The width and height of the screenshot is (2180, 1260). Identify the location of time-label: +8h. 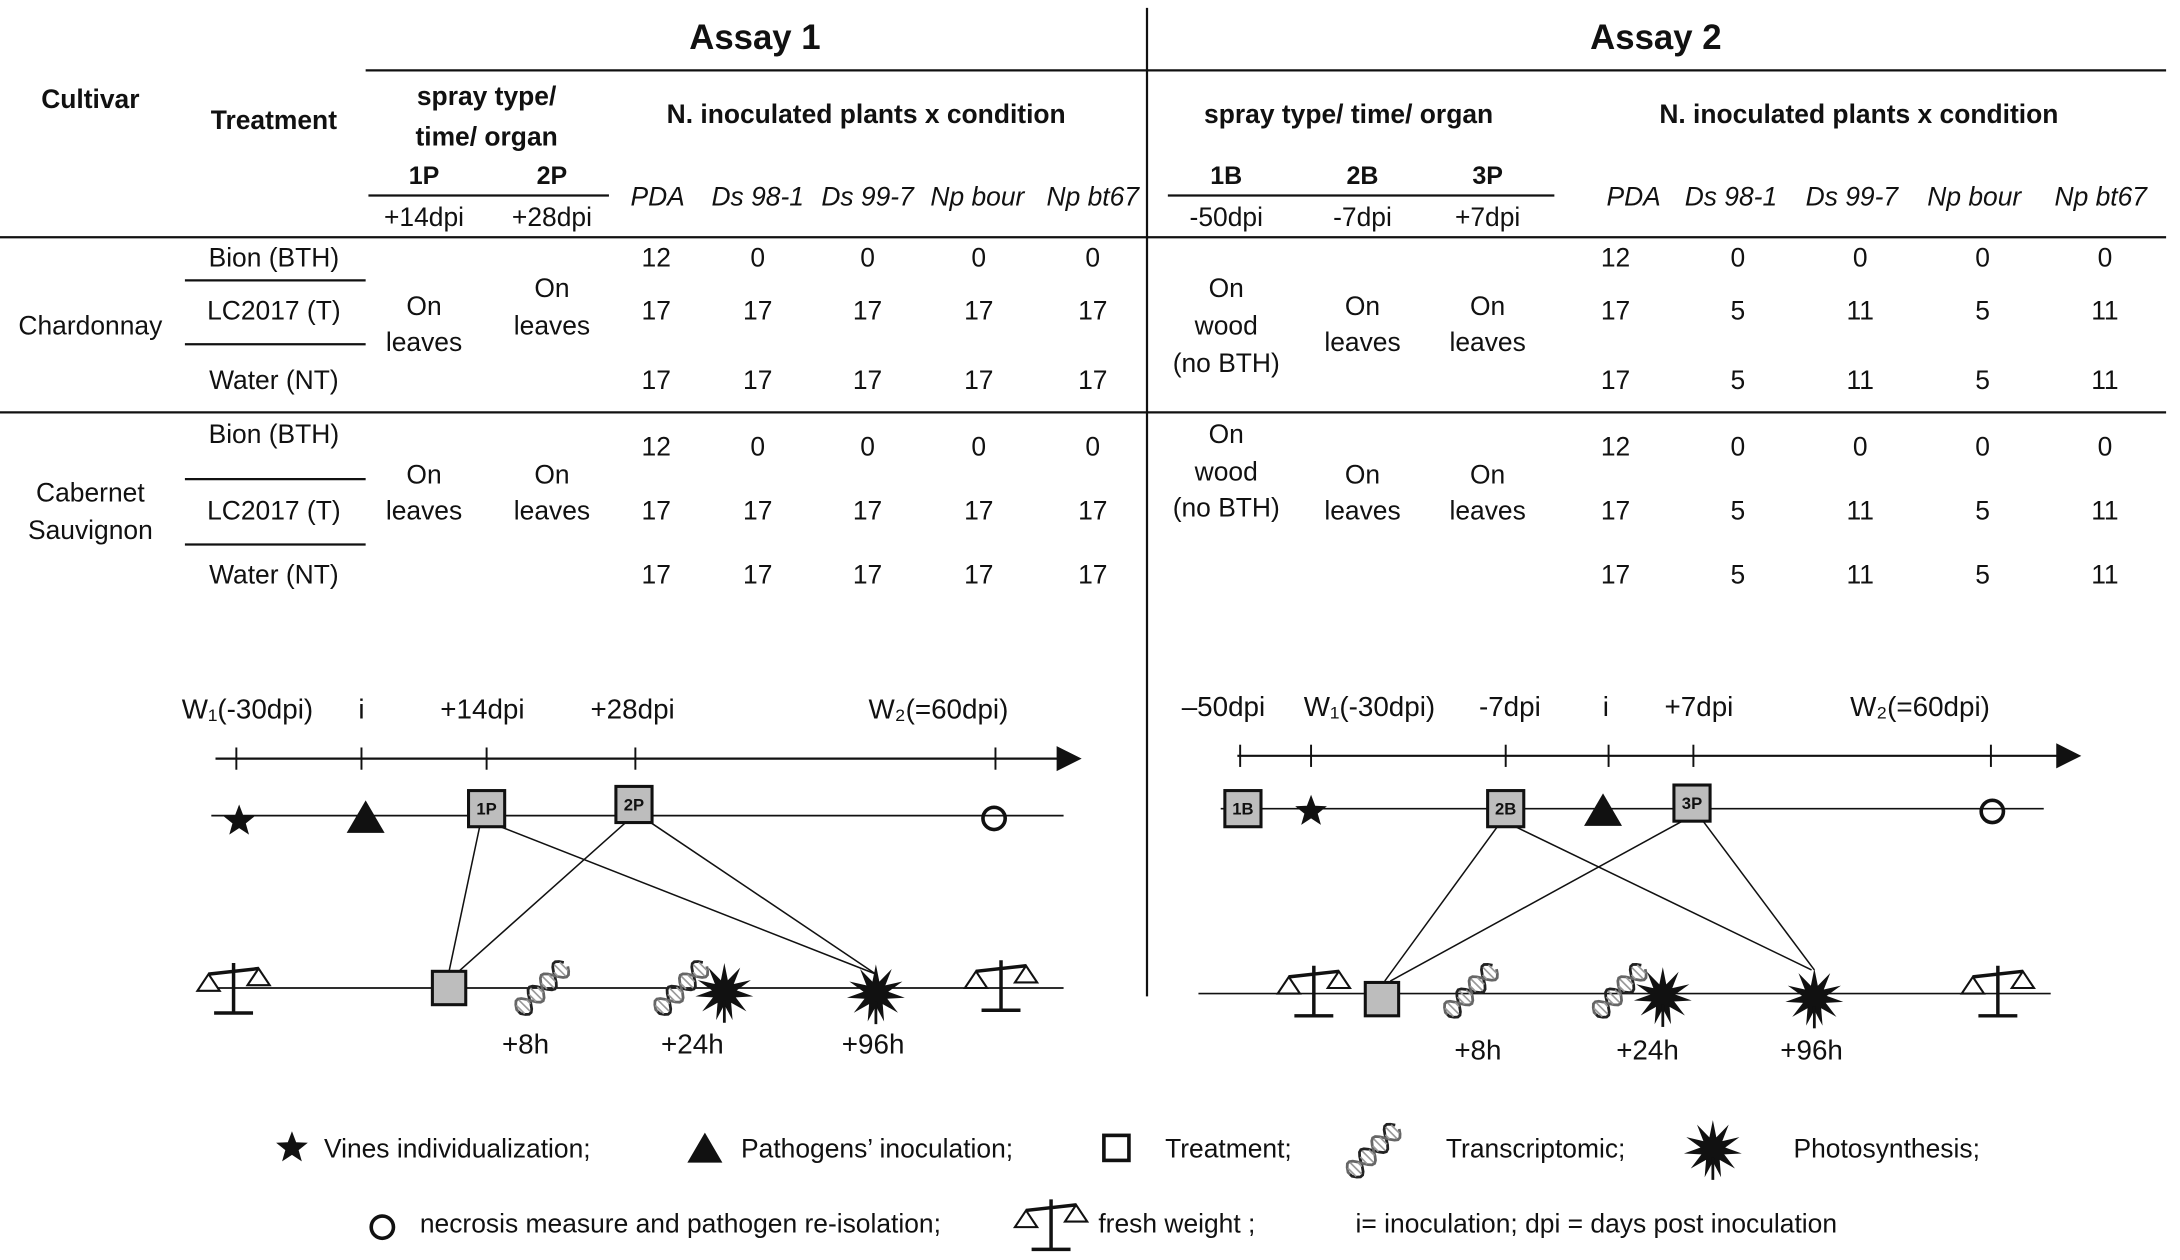
(1477, 1049).